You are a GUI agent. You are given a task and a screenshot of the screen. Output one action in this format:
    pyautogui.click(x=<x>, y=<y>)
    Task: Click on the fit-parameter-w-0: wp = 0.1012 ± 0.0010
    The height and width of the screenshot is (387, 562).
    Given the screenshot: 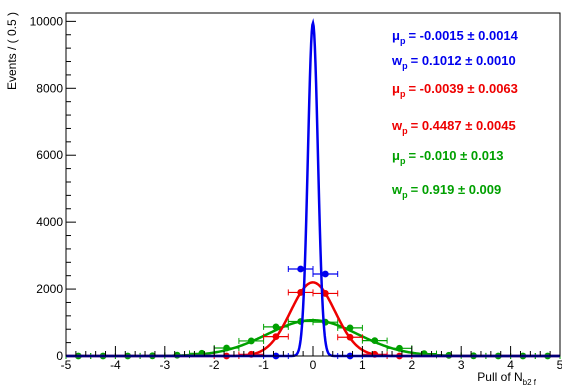 What is the action you would take?
    pyautogui.click(x=453, y=62)
    